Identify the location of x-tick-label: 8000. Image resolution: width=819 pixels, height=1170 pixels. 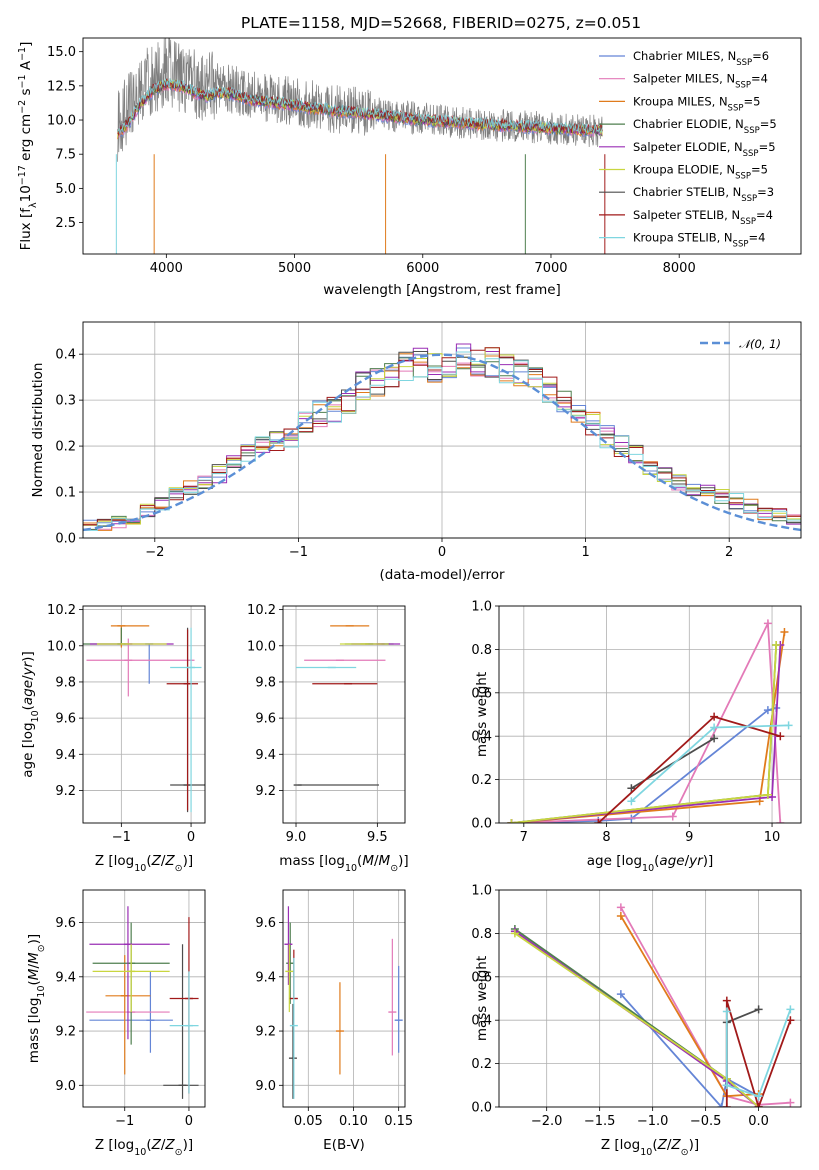
(679, 268).